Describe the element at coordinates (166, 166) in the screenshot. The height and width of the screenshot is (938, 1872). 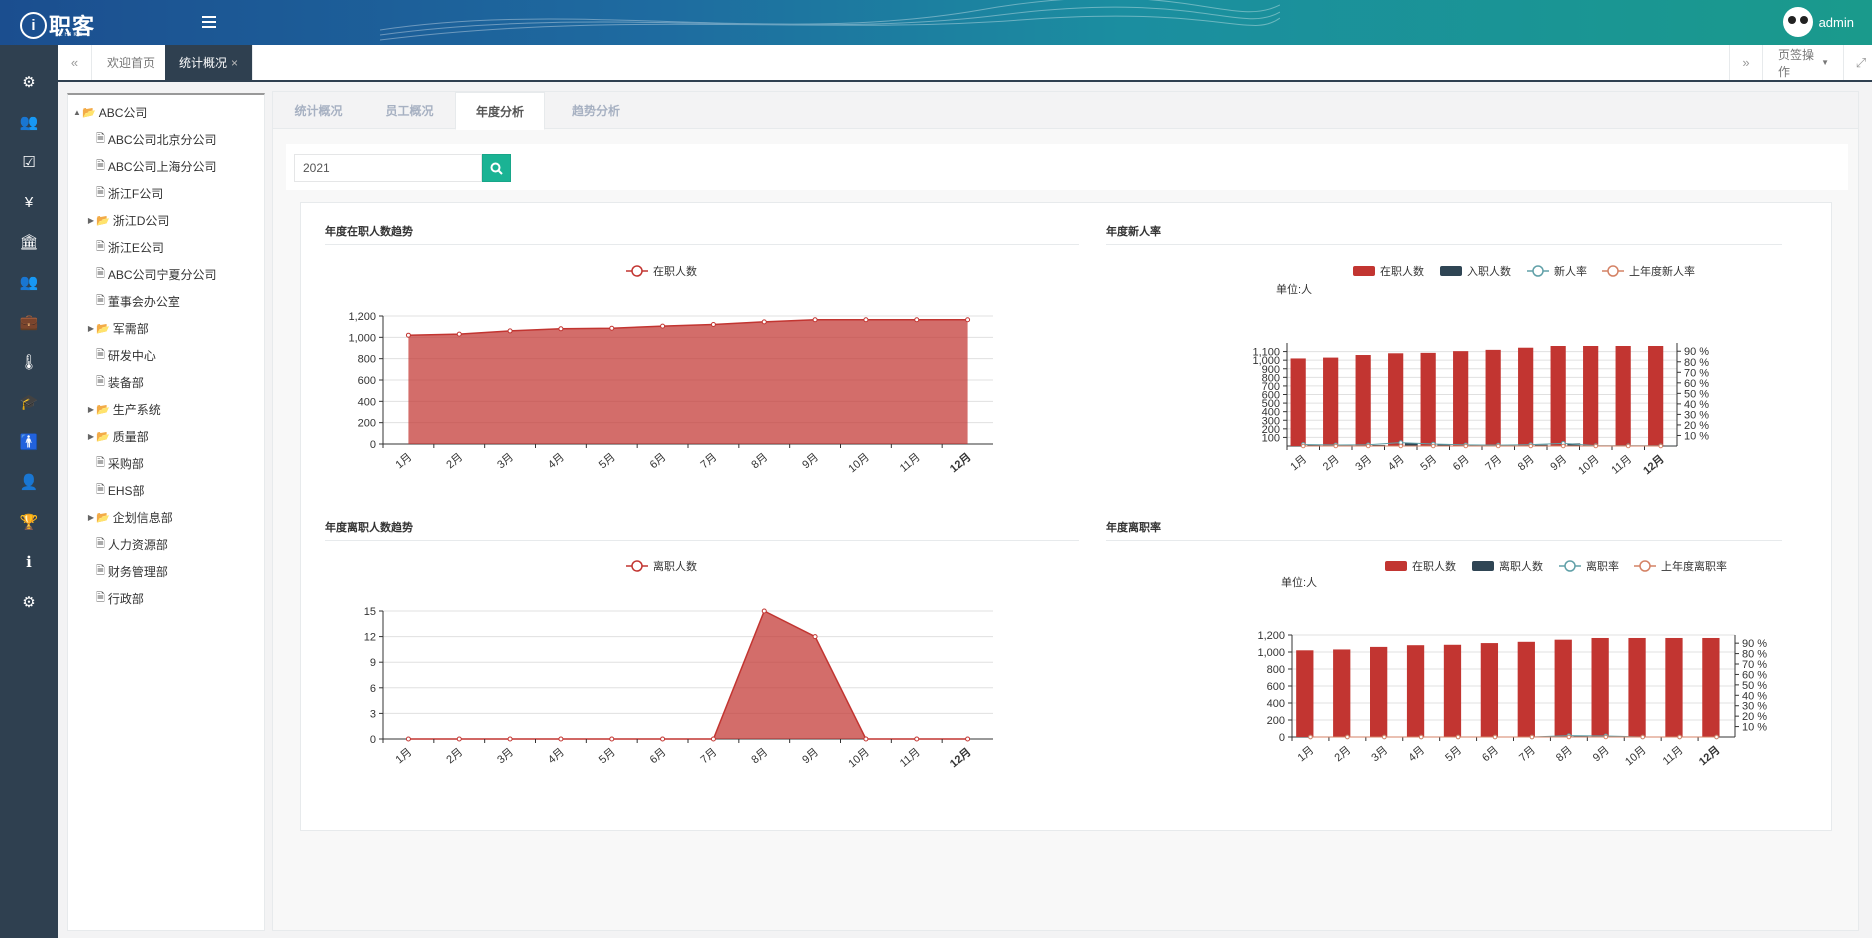
I see `tree-node: 🗎 ABC公司上海分公司` at that location.